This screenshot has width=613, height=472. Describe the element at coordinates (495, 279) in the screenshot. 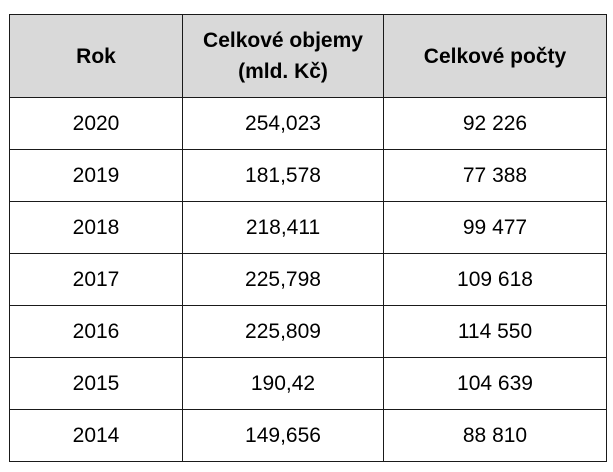

I see `cell-count: 109 618` at that location.